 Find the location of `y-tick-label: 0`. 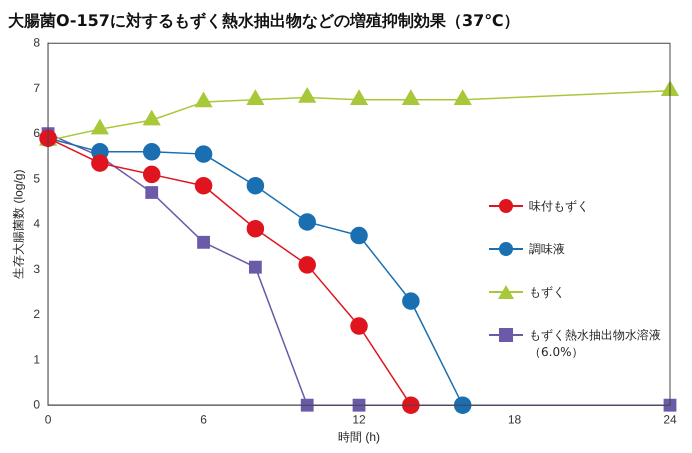

y-tick-label: 0 is located at coordinates (36, 405).